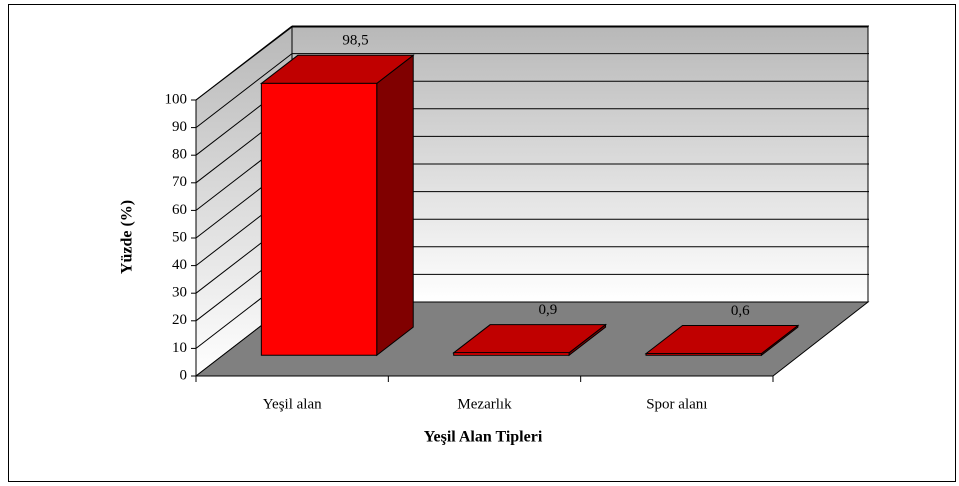  Describe the element at coordinates (179, 348) in the screenshot. I see `y-tick-label: 10` at that location.